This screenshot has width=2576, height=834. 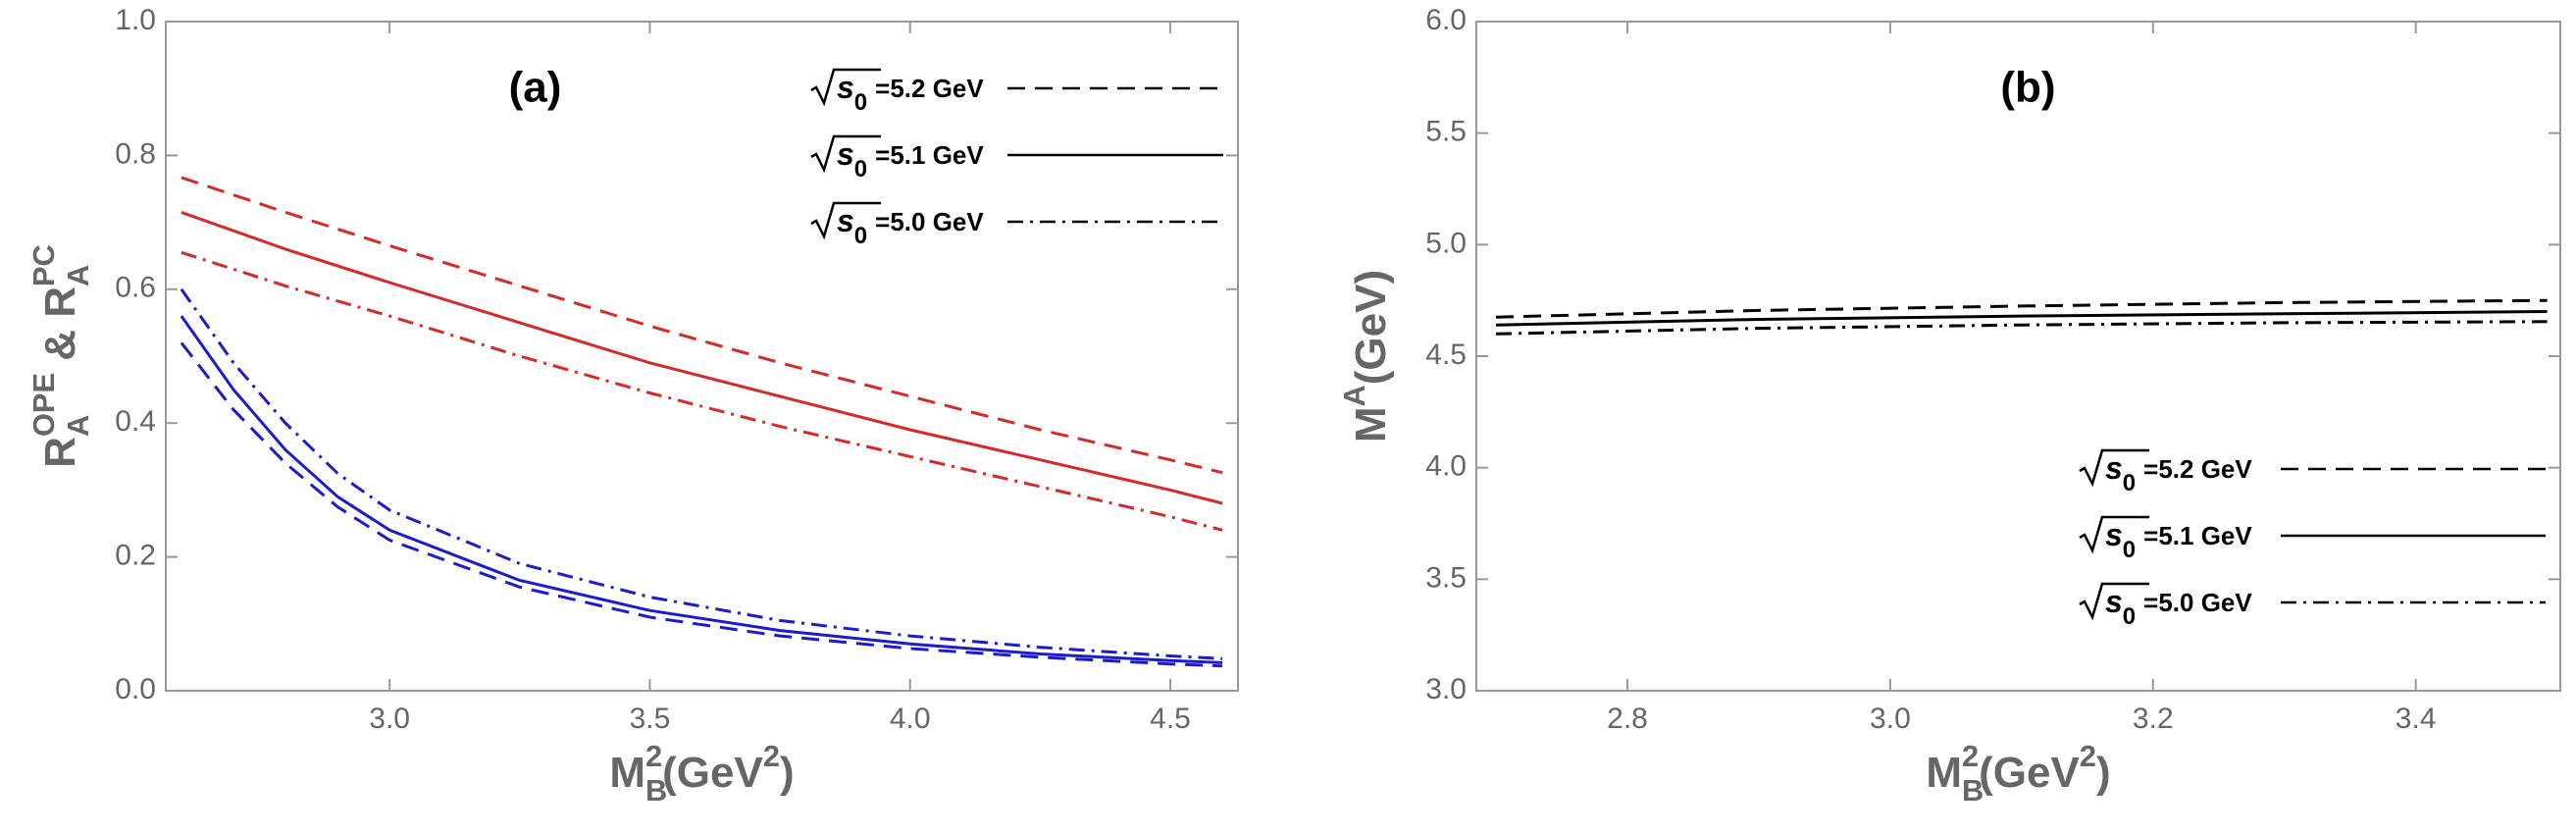 I want to click on y-tick-label: 0.8, so click(x=135, y=154).